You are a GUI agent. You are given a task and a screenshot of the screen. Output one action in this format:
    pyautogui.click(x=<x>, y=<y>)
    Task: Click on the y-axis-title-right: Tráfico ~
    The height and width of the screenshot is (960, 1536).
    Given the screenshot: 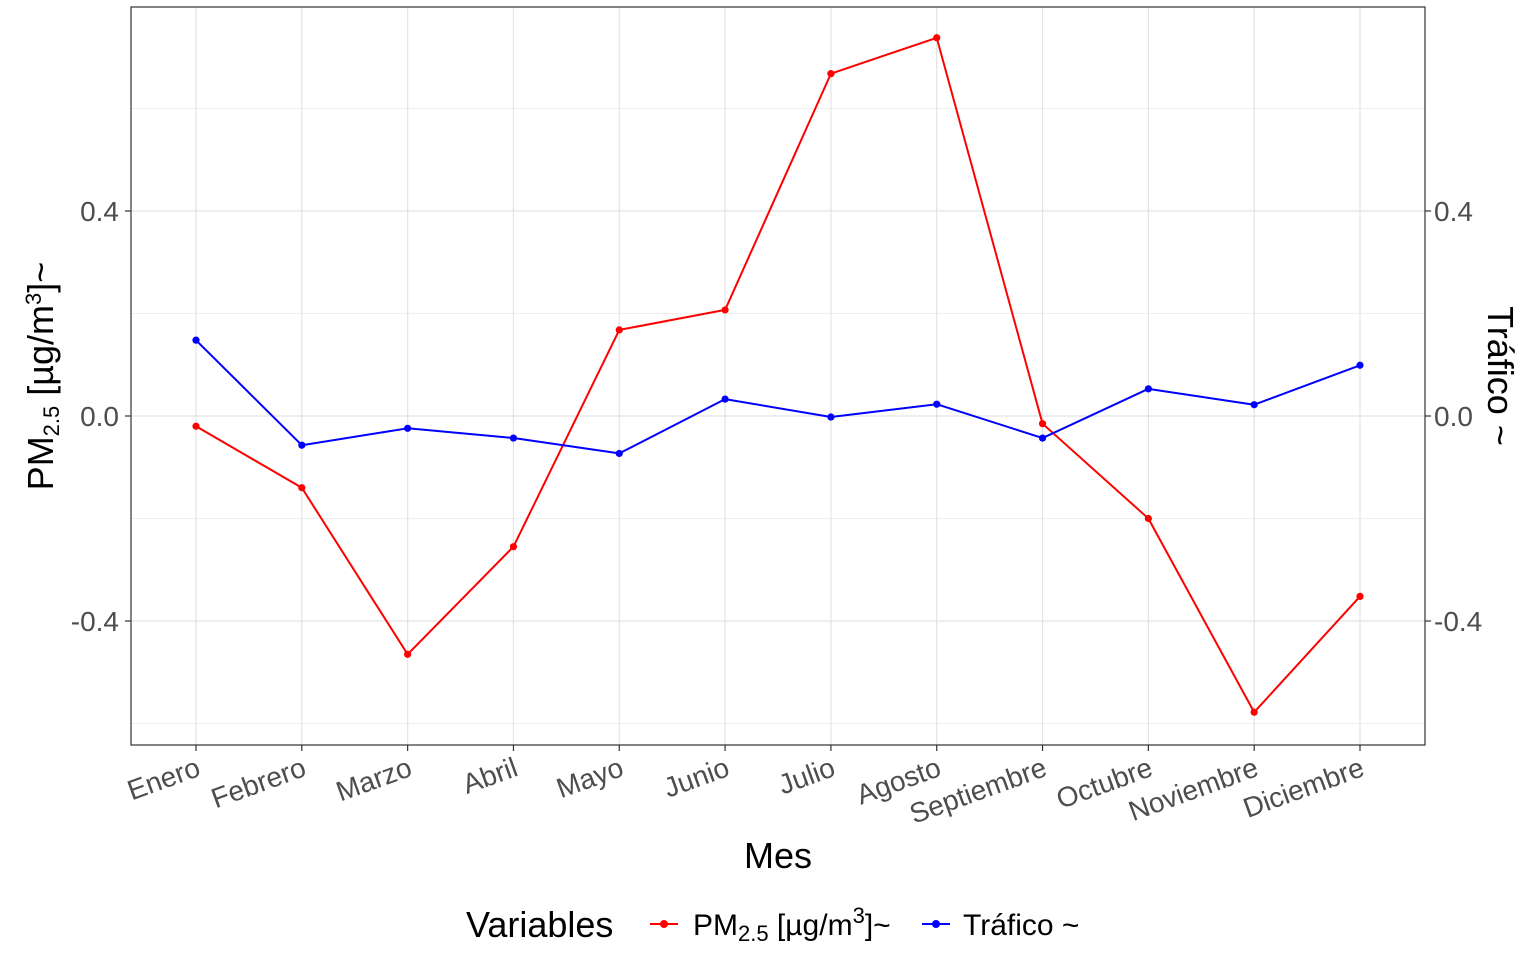 What is the action you would take?
    pyautogui.click(x=1500, y=376)
    